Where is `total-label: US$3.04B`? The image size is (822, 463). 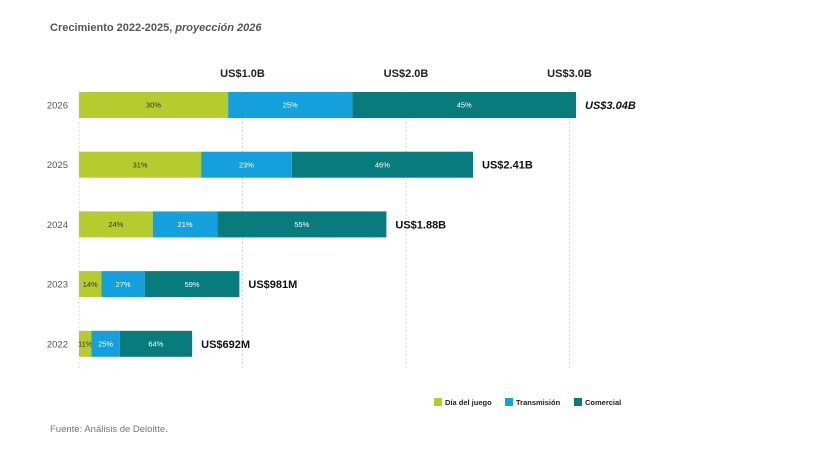 total-label: US$3.04B is located at coordinates (610, 106).